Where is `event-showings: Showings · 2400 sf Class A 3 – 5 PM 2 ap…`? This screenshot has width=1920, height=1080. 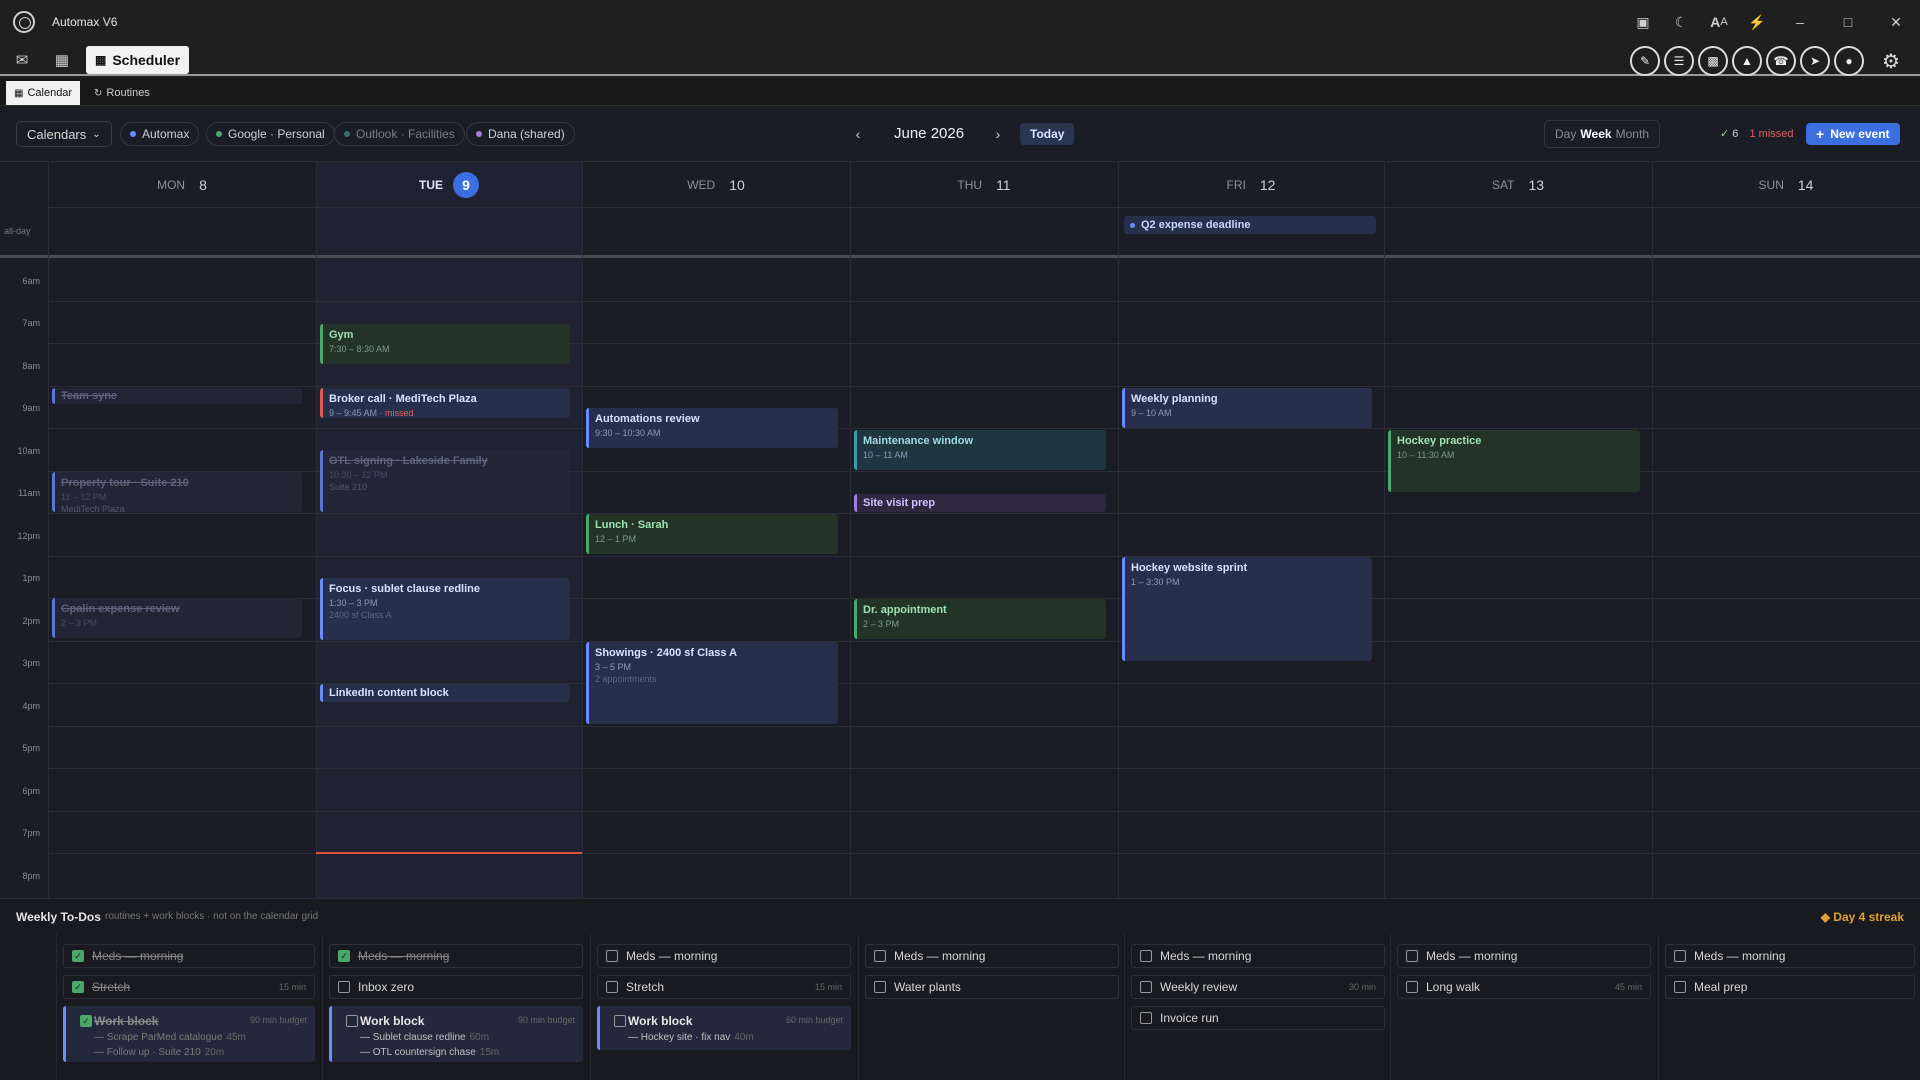 event-showings: Showings · 2400 sf Class A 3 – 5 PM 2 ap… is located at coordinates (712, 683).